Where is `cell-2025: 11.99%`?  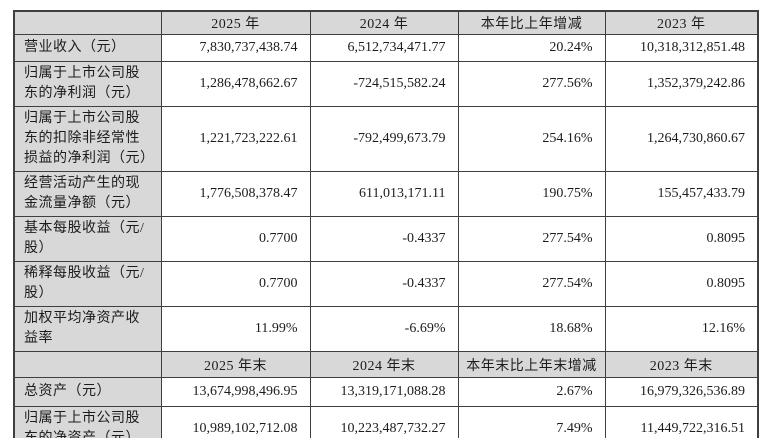 cell-2025: 11.99% is located at coordinates (235, 329).